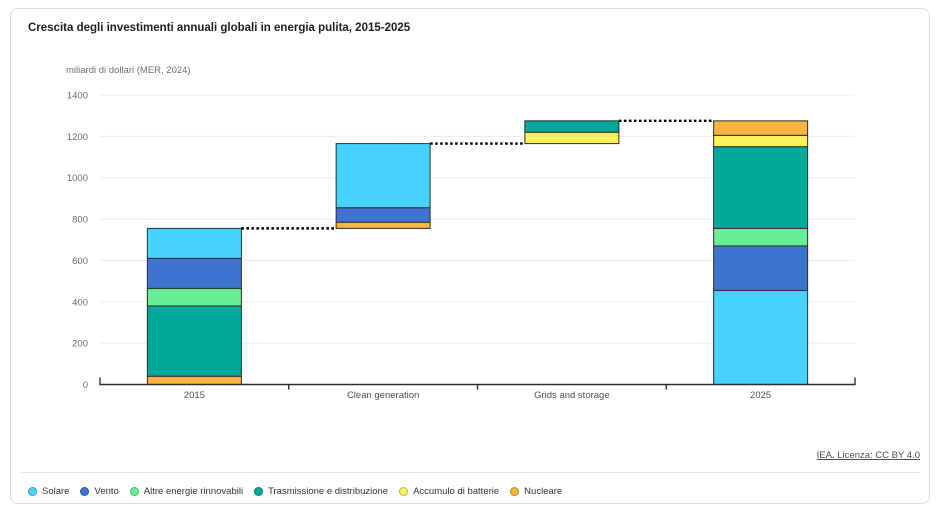  What do you see at coordinates (470, 472) in the screenshot?
I see `legend-divider` at bounding box center [470, 472].